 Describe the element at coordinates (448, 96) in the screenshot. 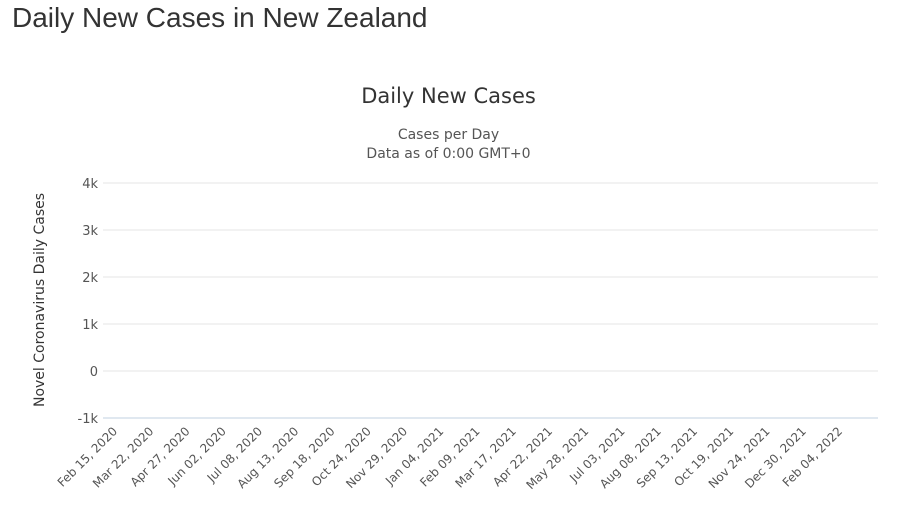

I see `chart-title: Daily New Cases` at that location.